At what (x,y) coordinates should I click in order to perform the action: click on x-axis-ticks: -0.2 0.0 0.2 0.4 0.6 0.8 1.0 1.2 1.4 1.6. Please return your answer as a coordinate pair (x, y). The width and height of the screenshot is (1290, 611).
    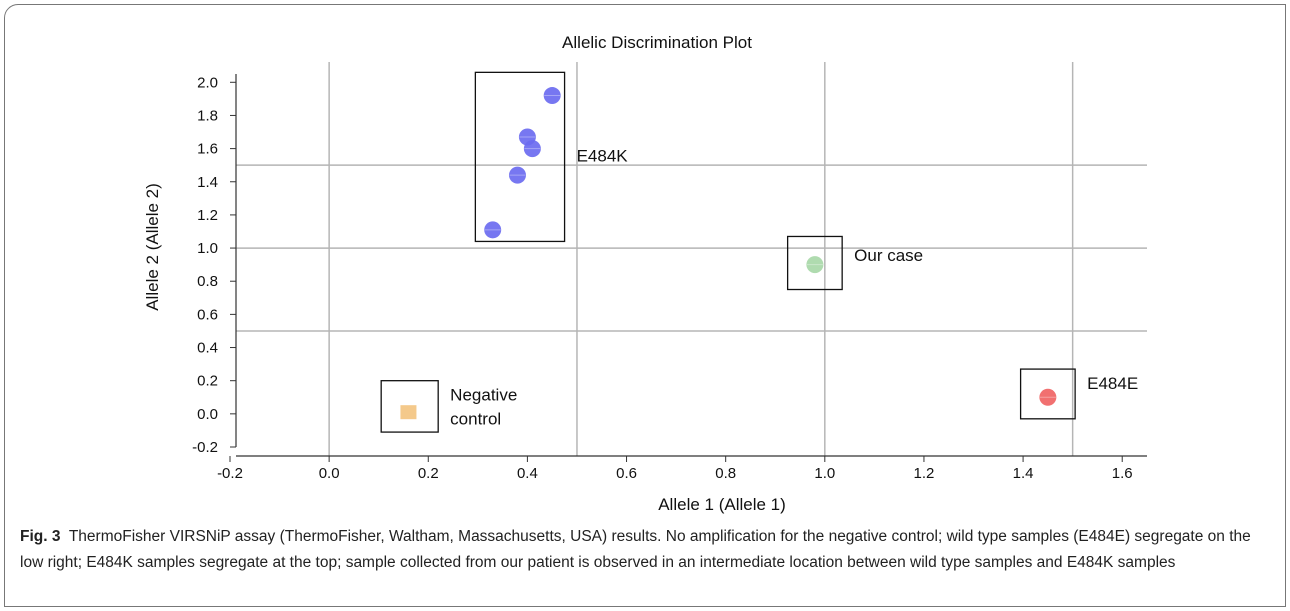
    Looking at the image, I should click on (675, 469).